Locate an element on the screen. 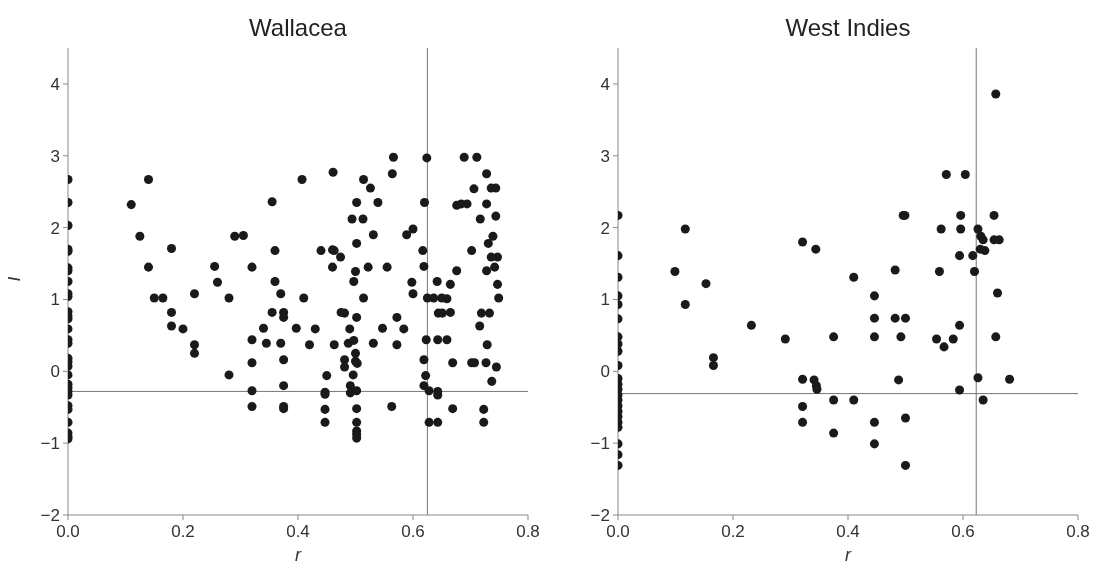  chart-title: West Indies is located at coordinates (848, 28).